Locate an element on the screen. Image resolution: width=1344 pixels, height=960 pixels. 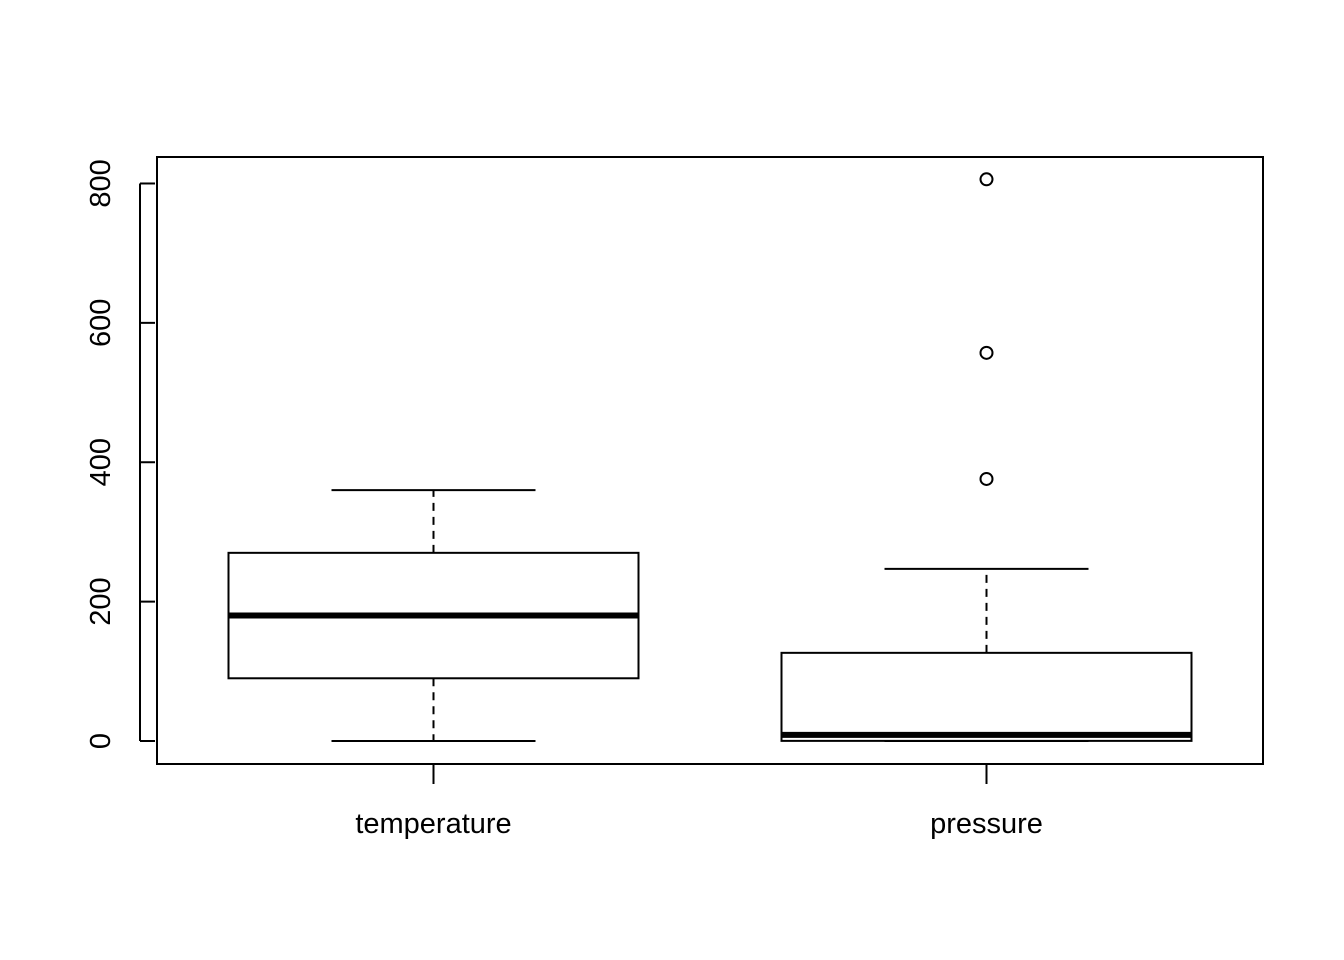
y-tick-label: 0 is located at coordinates (101, 741).